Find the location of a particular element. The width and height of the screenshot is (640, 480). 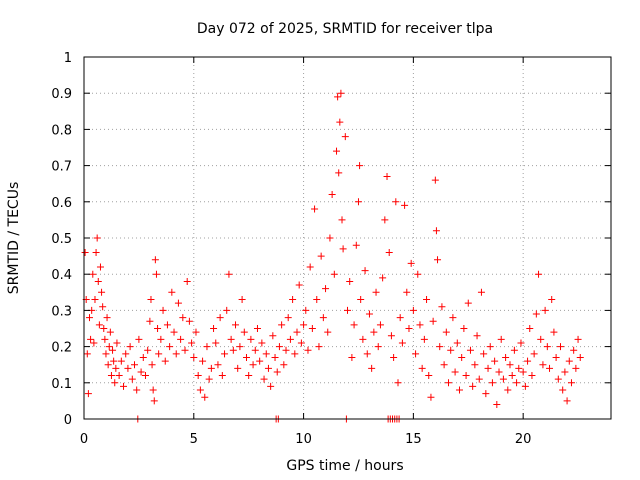

y-tick-label: 0.5 is located at coordinates (61, 239).